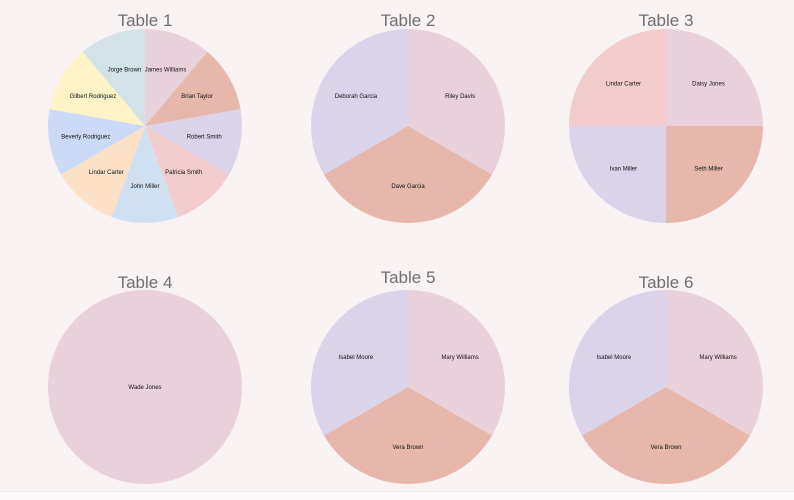  Describe the element at coordinates (708, 84) in the screenshot. I see `slice-label: Daisy Jones` at that location.